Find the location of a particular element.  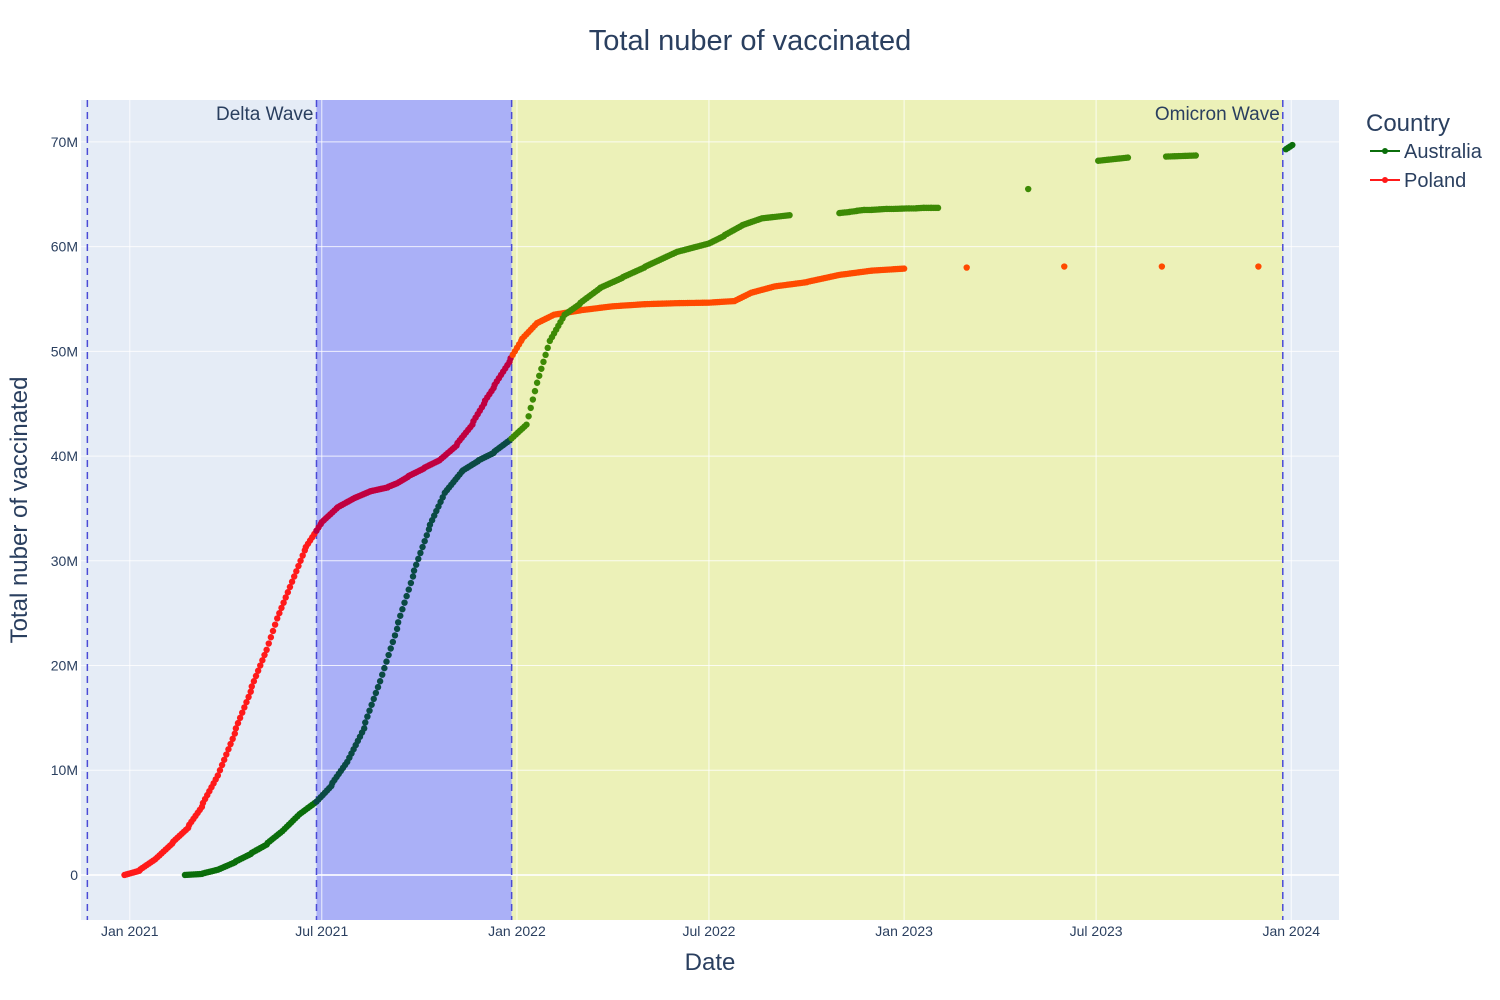

legend-label-australia: Australia is located at coordinates (1443, 152).